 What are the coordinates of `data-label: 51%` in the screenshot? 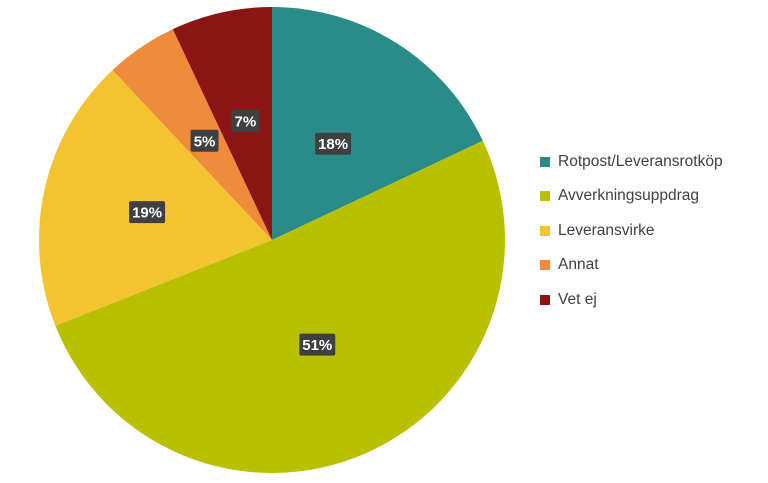 It's located at (317, 344).